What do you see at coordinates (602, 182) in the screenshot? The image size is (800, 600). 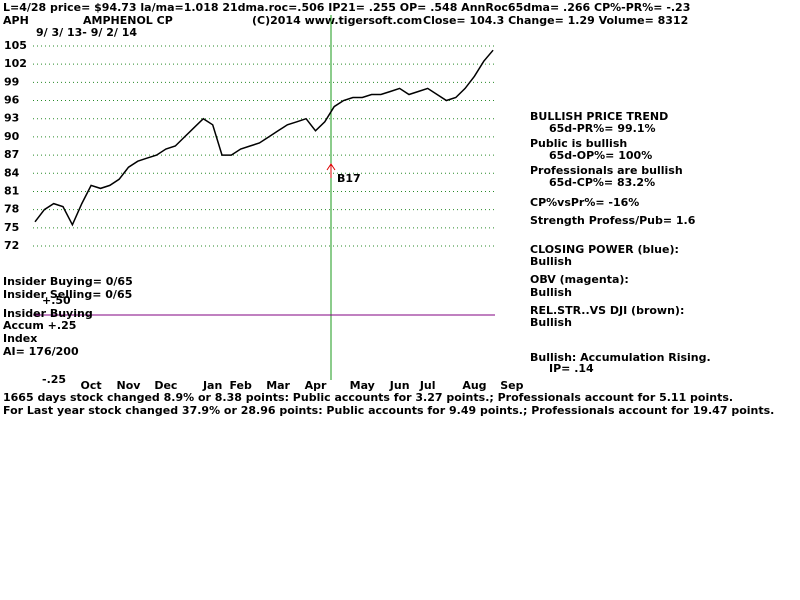 I see `signal-text: 65d-CP%= 83.2%` at bounding box center [602, 182].